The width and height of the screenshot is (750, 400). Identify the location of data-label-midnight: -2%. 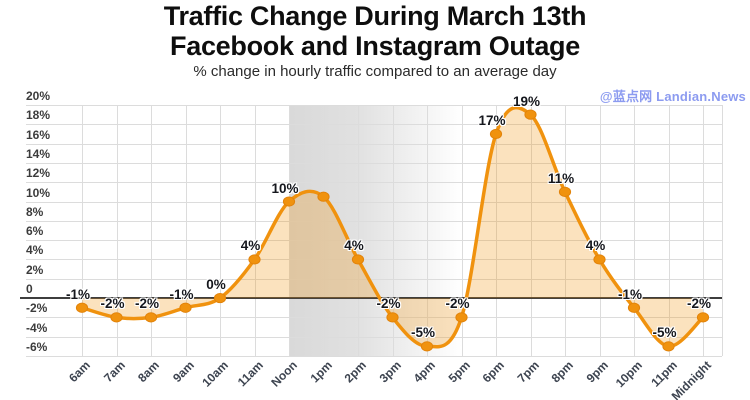
(699, 304).